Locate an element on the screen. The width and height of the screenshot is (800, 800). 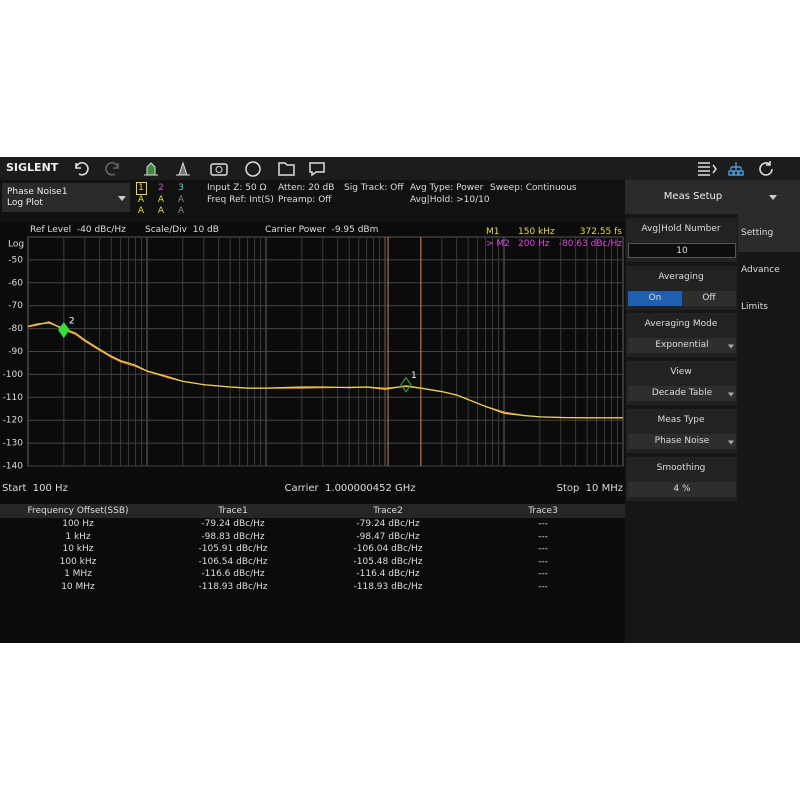
table-cell: -98.83 dBc/Hz is located at coordinates (233, 536).